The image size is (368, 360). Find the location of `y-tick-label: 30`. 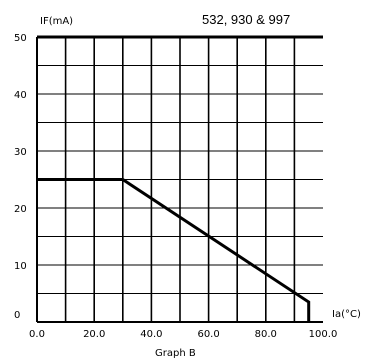

y-tick-label: 30 is located at coordinates (20, 152).